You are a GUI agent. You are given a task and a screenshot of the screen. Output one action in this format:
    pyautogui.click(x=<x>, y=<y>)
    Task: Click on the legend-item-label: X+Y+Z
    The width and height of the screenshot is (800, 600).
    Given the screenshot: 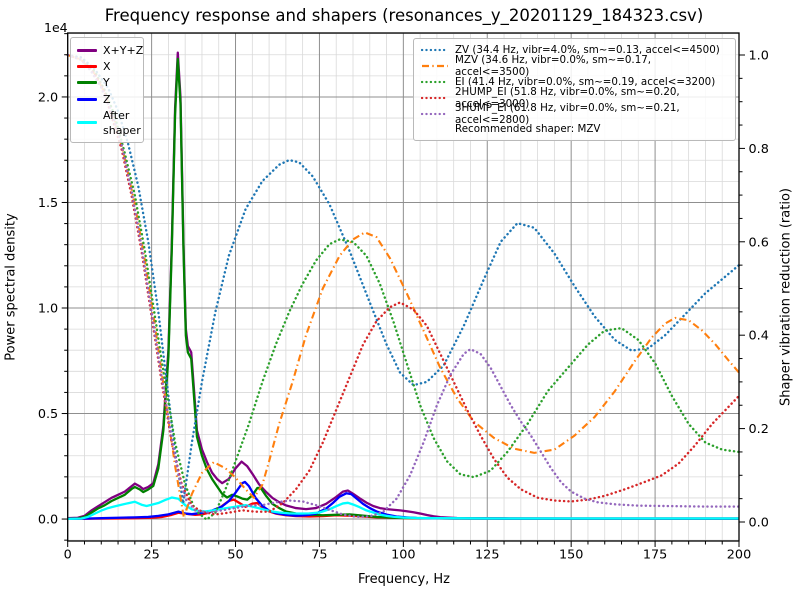 What is the action you would take?
    pyautogui.click(x=123, y=50)
    